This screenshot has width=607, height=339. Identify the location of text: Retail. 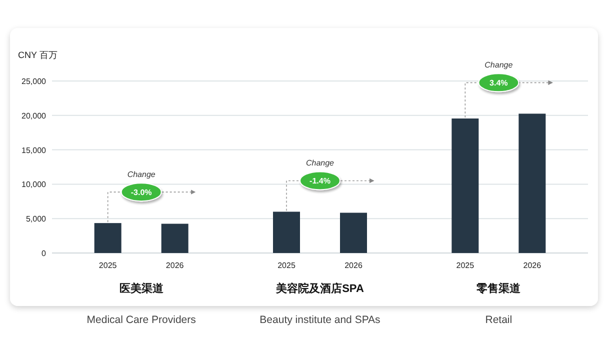
(498, 320).